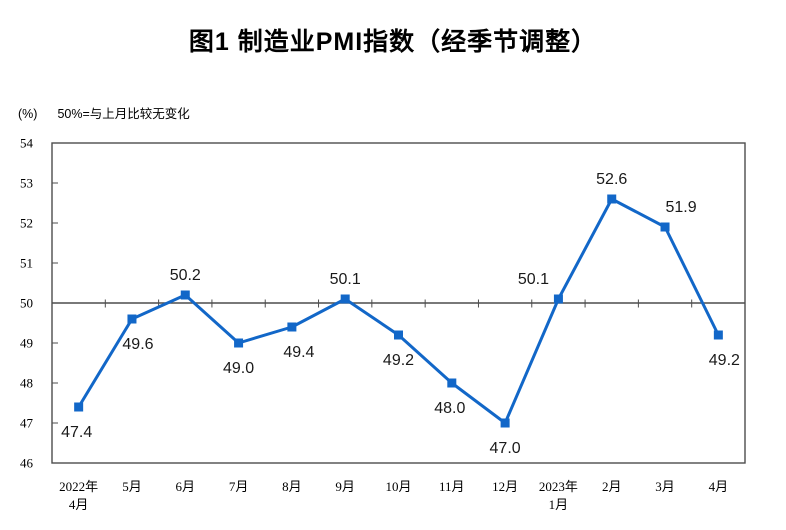 Image resolution: width=786 pixels, height=530 pixels. Describe the element at coordinates (27, 143) in the screenshot. I see `y-axis-label: 54` at that location.